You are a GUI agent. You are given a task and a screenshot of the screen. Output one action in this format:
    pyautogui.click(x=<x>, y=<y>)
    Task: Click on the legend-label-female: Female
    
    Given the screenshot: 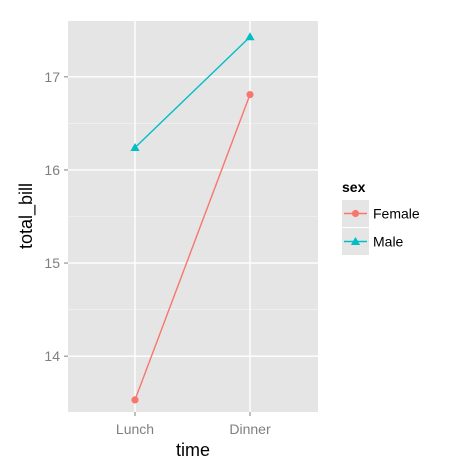 What is the action you would take?
    pyautogui.click(x=396, y=214)
    